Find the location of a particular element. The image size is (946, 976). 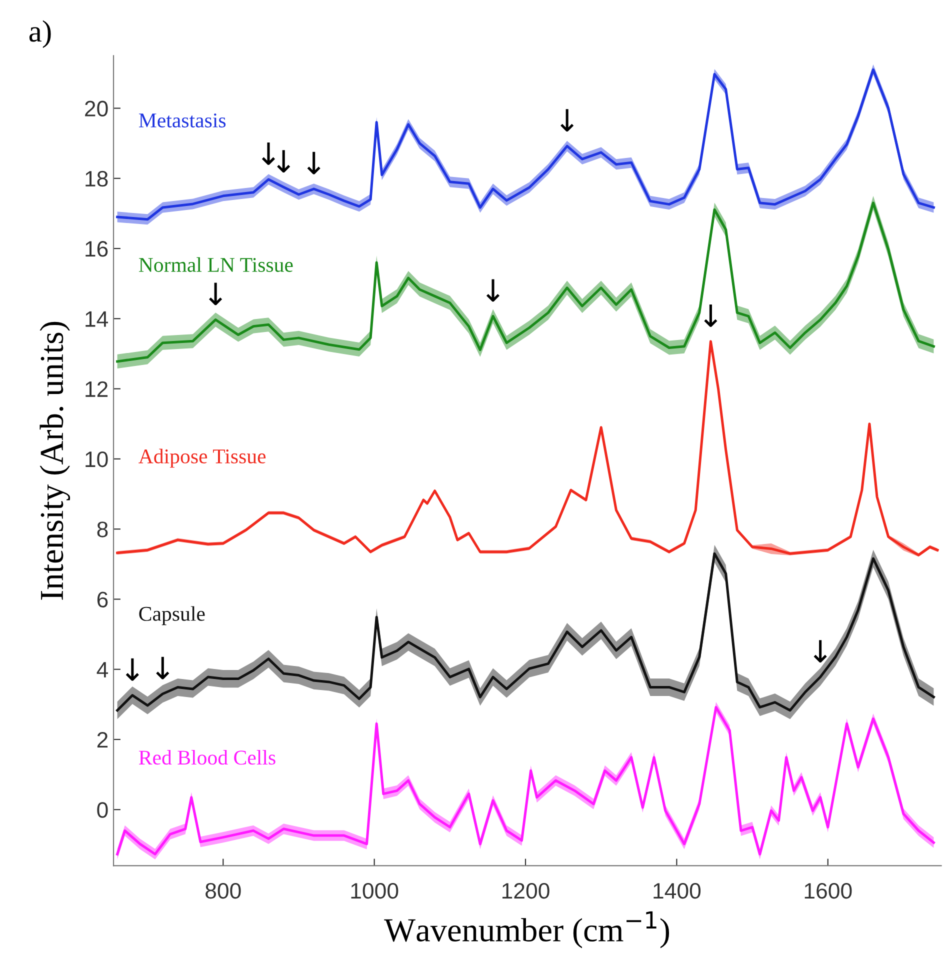

y-tick-label: 12 is located at coordinates (97, 389).